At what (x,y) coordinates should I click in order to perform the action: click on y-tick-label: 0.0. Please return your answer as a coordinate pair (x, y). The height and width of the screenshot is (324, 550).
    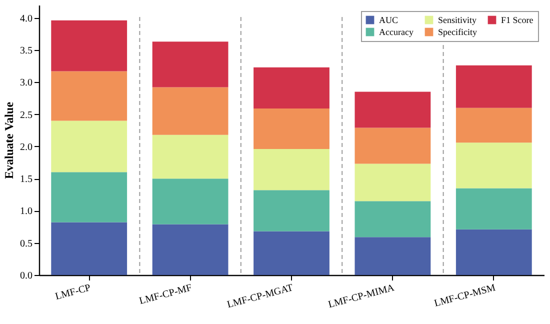
    Looking at the image, I should click on (26, 276).